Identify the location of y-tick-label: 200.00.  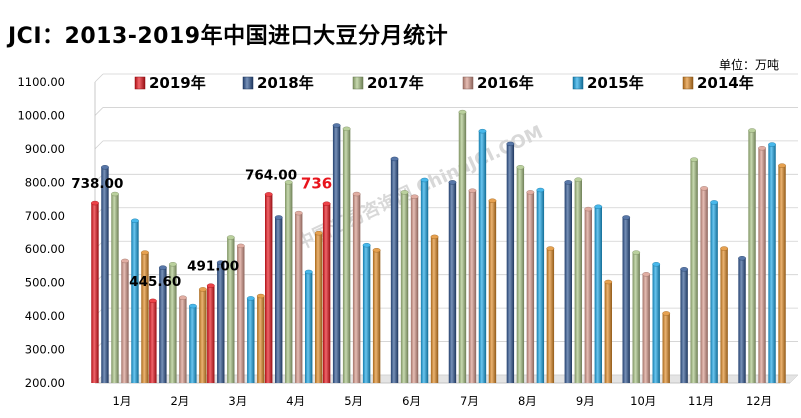
(45, 383).